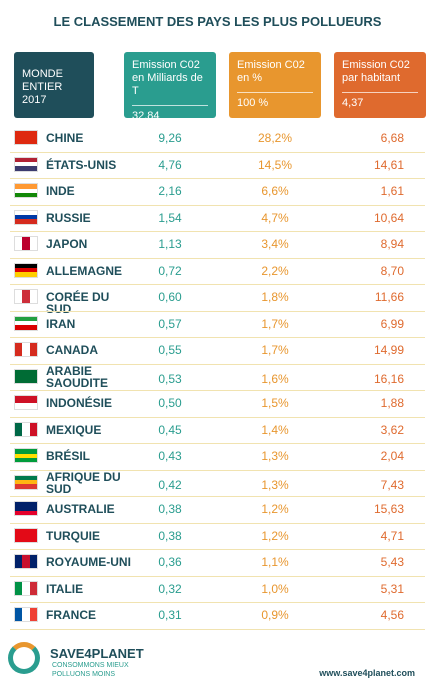 This screenshot has height=680, width=435. Describe the element at coordinates (392, 270) in the screenshot. I see `value: 8,70` at that location.